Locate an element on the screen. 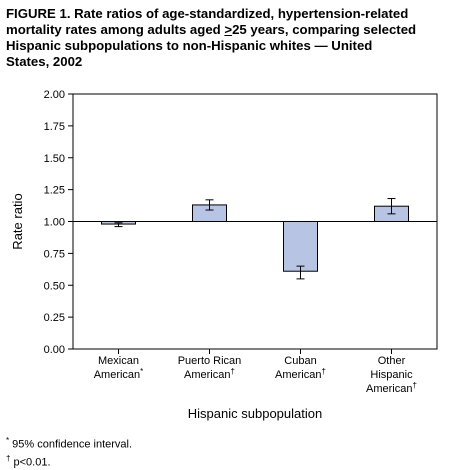 This screenshot has height=470, width=454. footnotes: * 95% confidence interval. † p<0.01. is located at coordinates (69, 451).